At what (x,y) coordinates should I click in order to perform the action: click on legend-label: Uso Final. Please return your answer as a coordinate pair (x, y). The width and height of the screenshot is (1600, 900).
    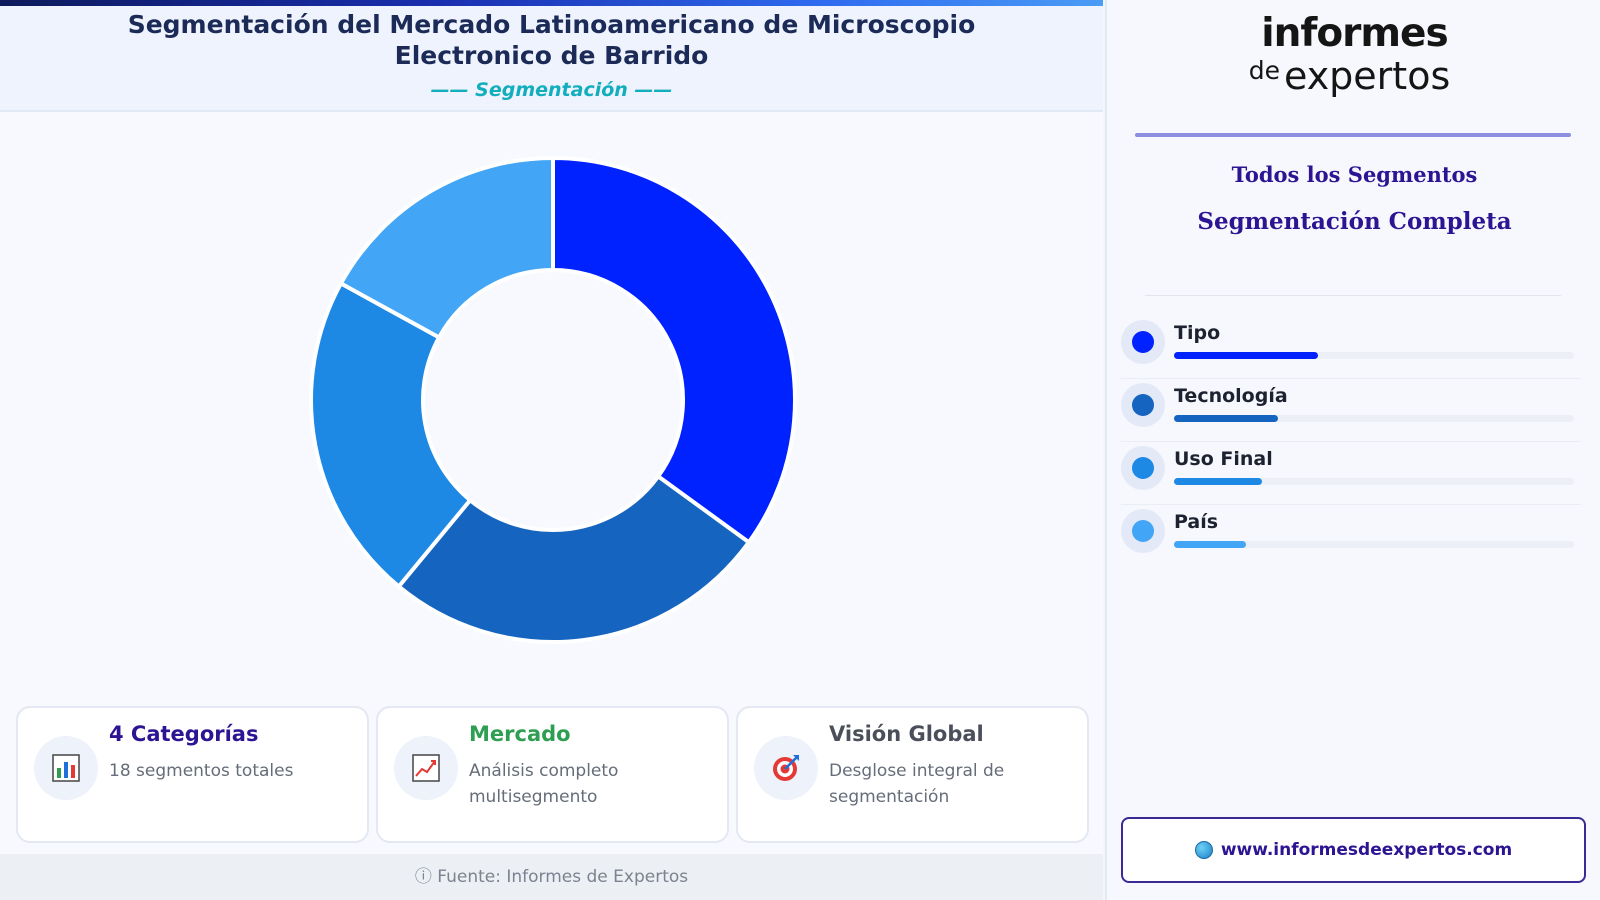
    Looking at the image, I should click on (1223, 459).